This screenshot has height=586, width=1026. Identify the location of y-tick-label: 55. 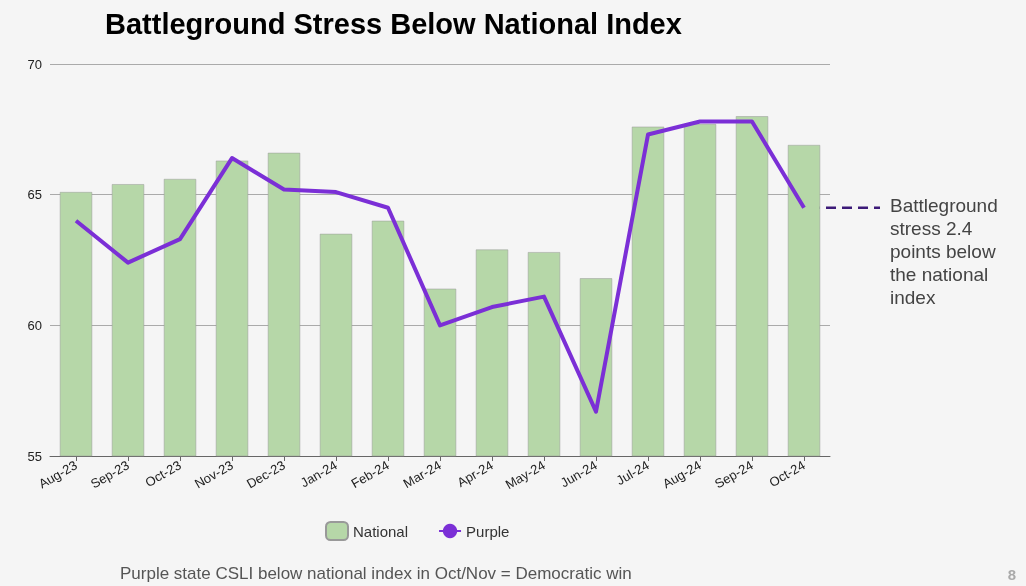
(34, 456).